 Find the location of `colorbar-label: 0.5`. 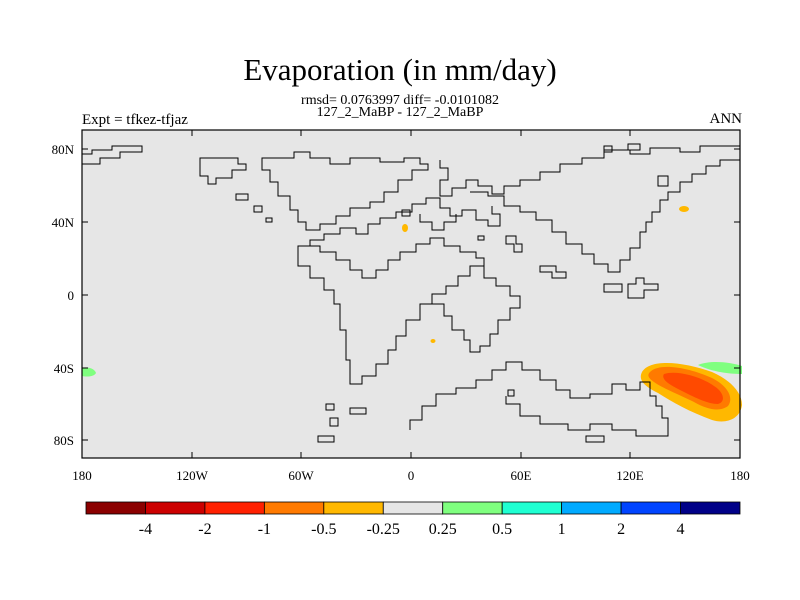

colorbar-label: 0.5 is located at coordinates (502, 529).